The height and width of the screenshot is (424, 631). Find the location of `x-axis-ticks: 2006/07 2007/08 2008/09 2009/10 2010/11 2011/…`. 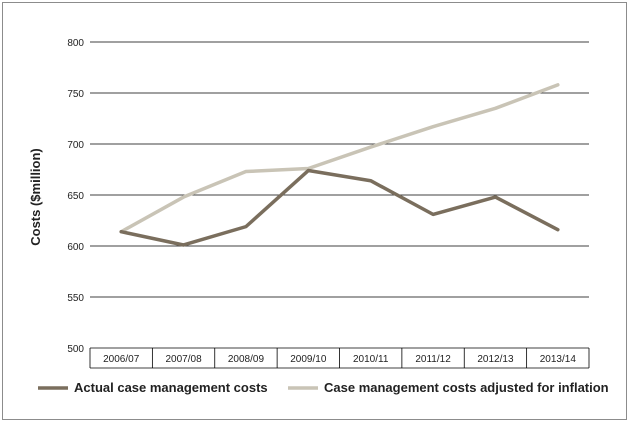

x-axis-ticks: 2006/07 2007/08 2008/09 2009/10 2010/11 2011/… is located at coordinates (339, 358).